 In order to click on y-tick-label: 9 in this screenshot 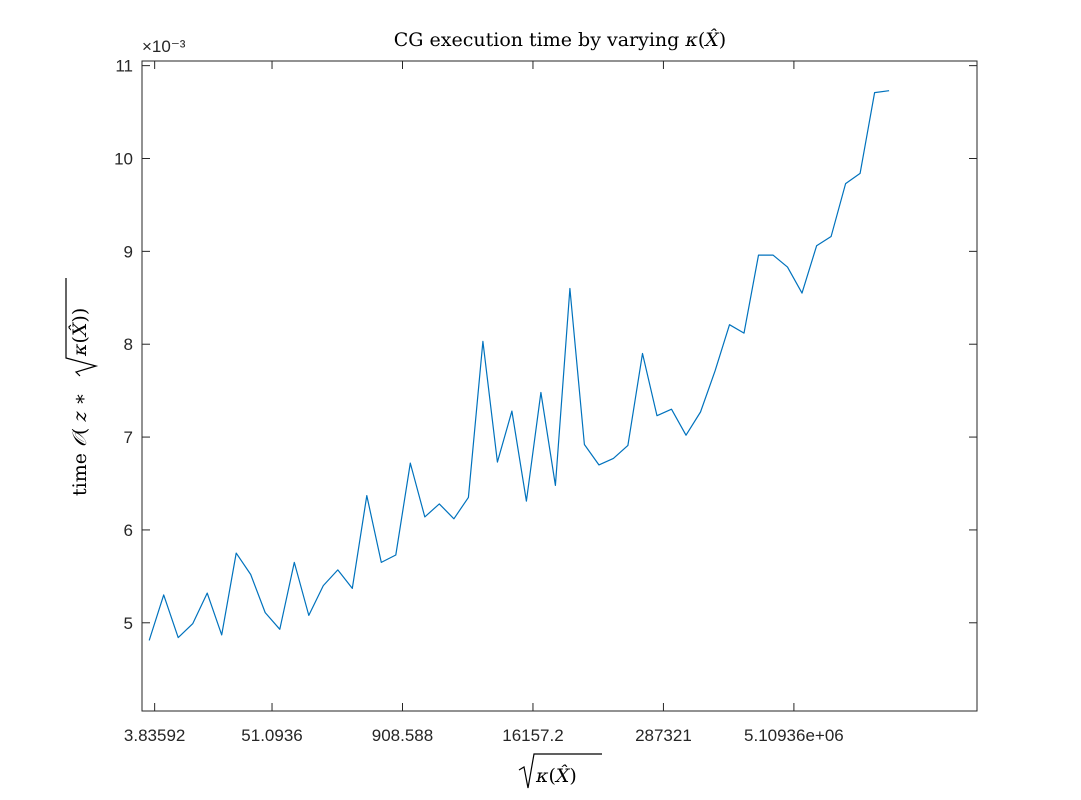, I will do `click(128, 251)`.